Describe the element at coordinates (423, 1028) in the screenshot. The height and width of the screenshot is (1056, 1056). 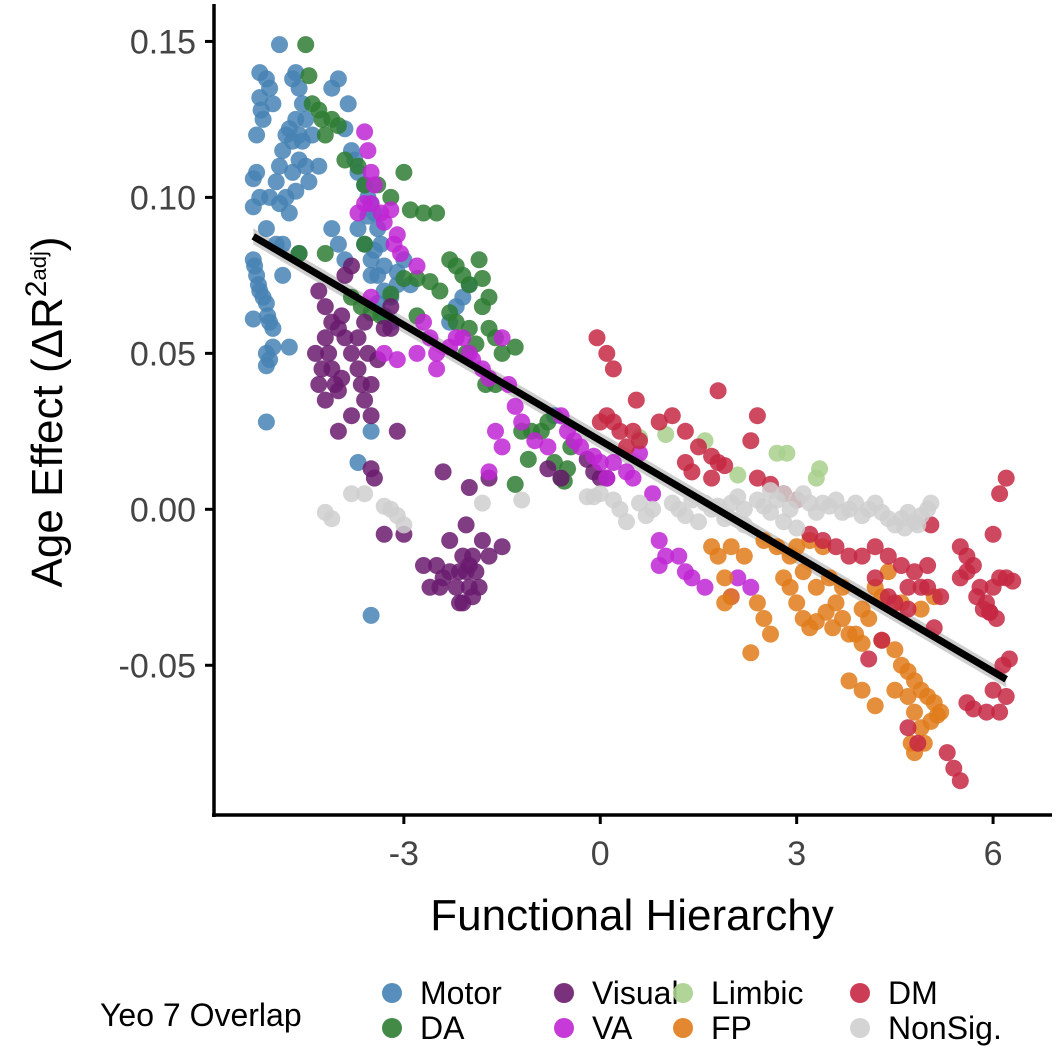
I see `legend-item-da: DA` at that location.